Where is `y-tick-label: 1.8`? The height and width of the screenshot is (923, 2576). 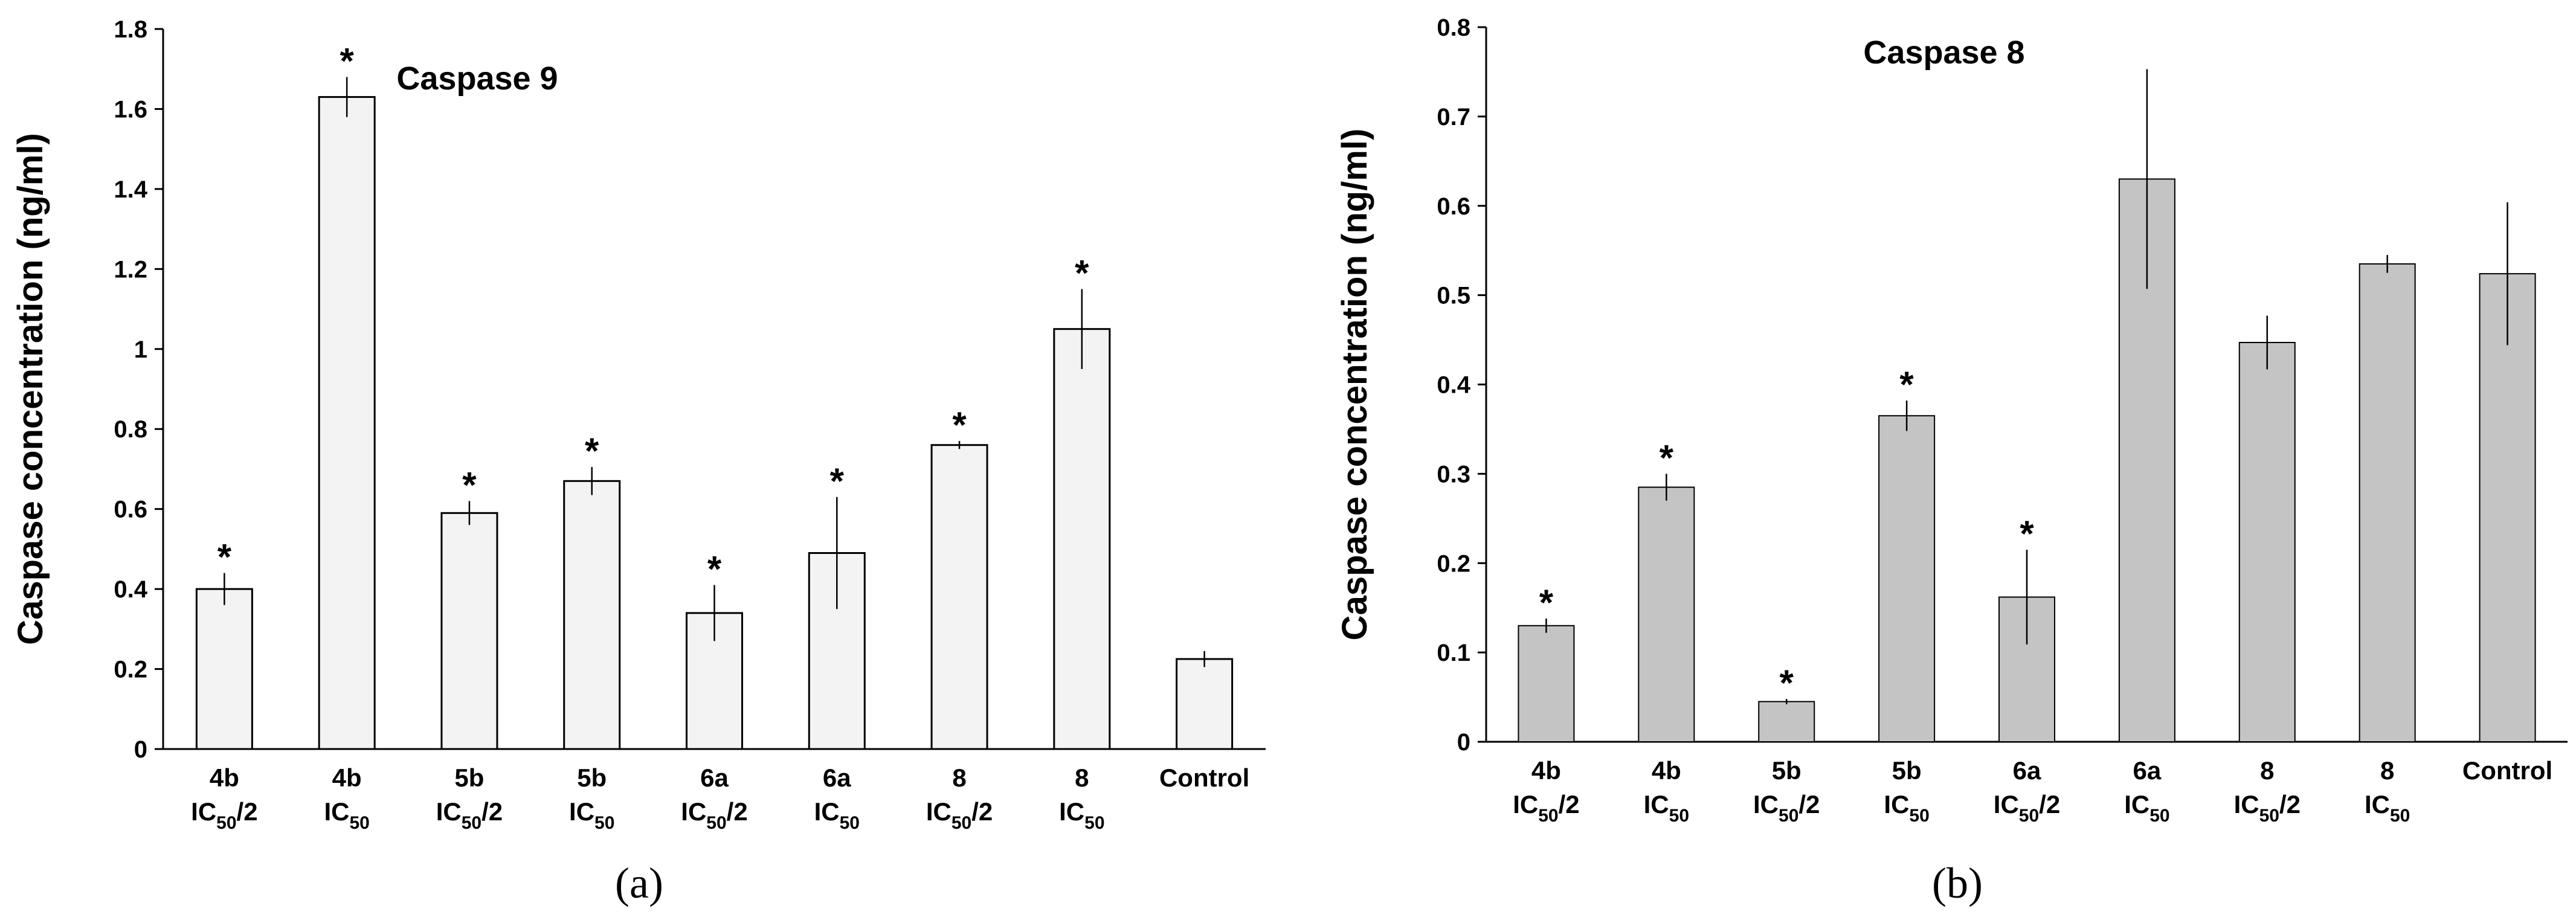 y-tick-label: 1.8 is located at coordinates (130, 29).